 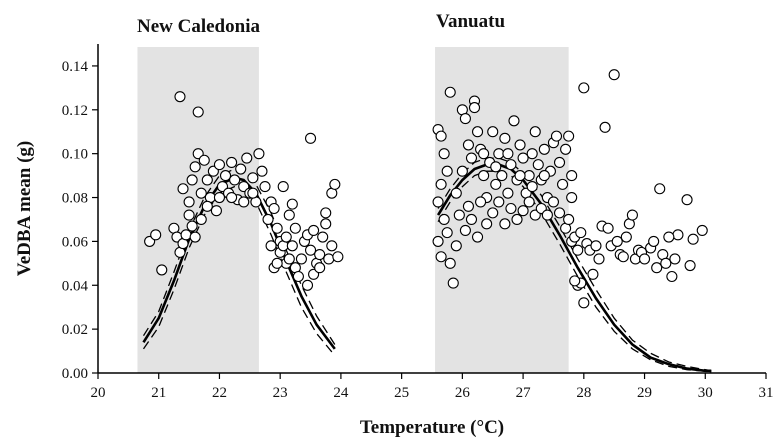 I want to click on x-tick-label: 30, so click(x=705, y=393).